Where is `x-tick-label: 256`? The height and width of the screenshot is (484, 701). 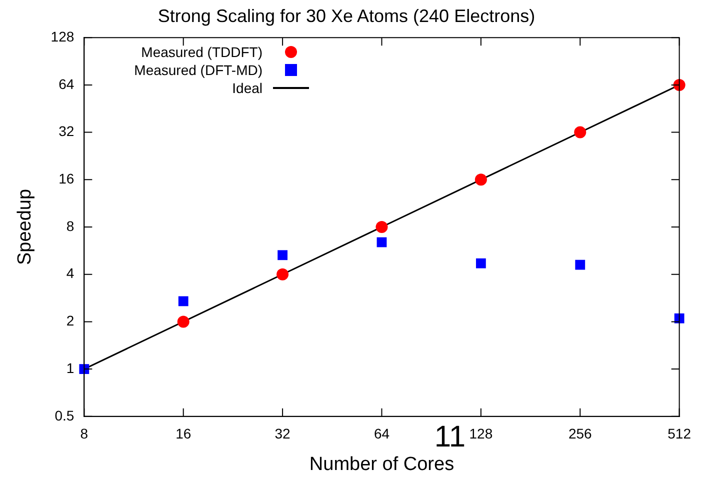 x-tick-label: 256 is located at coordinates (580, 434).